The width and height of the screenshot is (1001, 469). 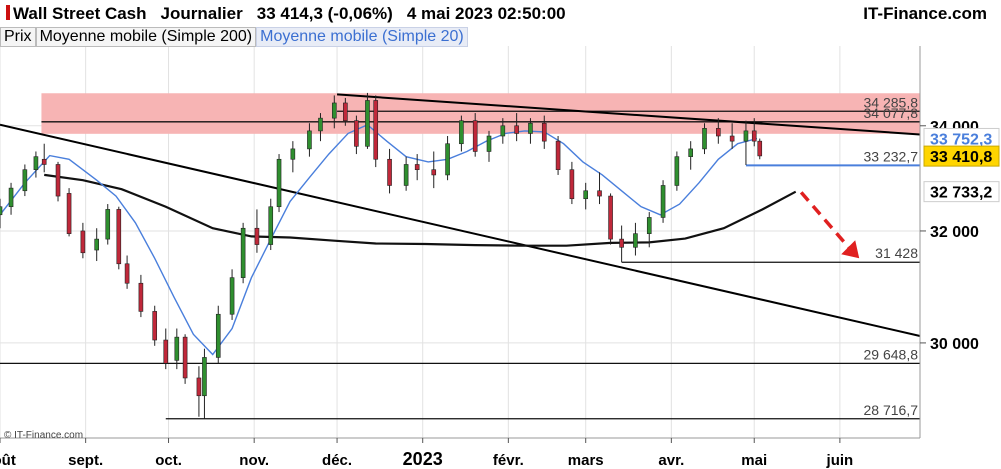 I want to click on level-label: 31 428, so click(x=896, y=253).